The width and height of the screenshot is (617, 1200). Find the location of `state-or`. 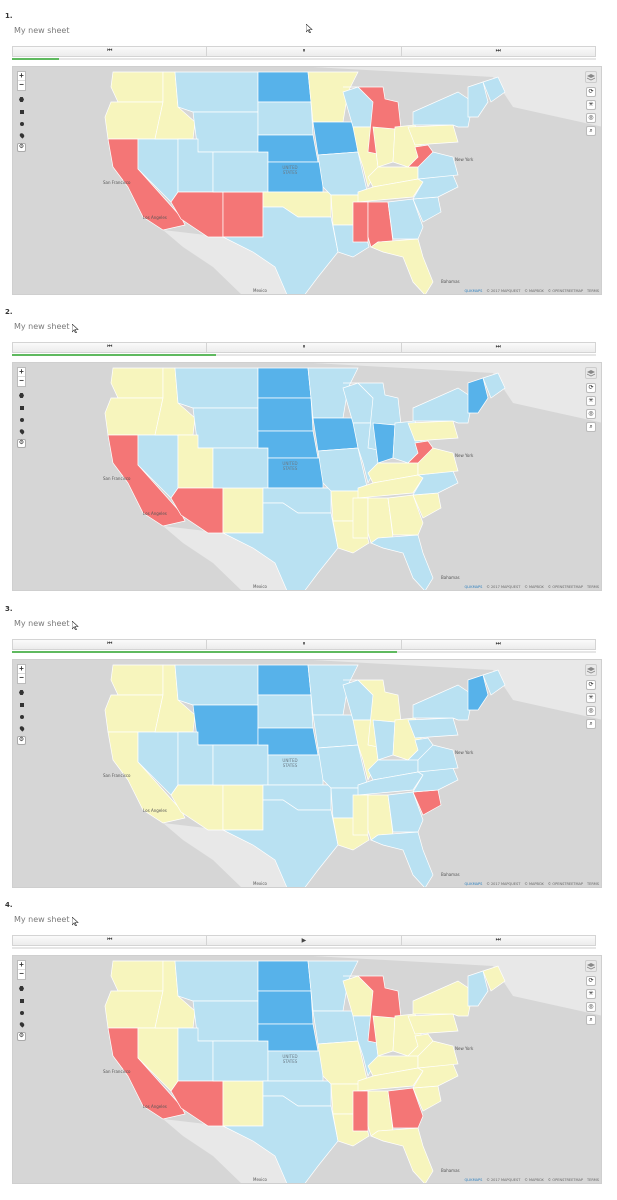

state-or is located at coordinates (134, 713).